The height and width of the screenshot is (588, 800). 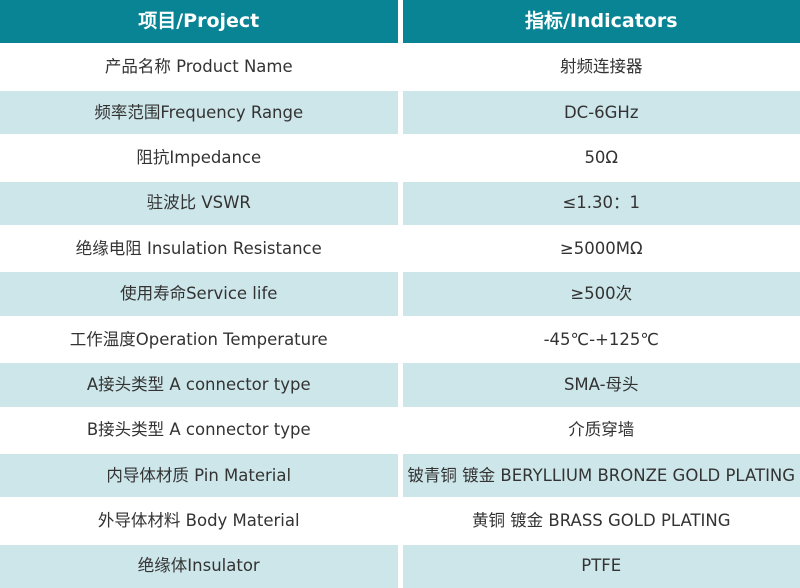 I want to click on project-cell: 内导体材质 Pin Material, so click(x=199, y=475).